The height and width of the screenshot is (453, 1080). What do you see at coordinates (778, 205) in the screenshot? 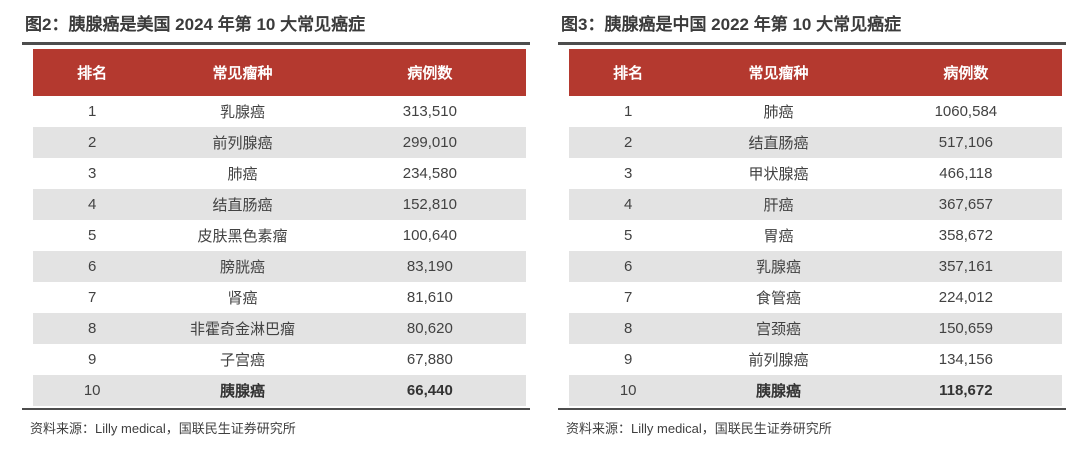
I see `tumor-type-cell: 肝癌` at bounding box center [778, 205].